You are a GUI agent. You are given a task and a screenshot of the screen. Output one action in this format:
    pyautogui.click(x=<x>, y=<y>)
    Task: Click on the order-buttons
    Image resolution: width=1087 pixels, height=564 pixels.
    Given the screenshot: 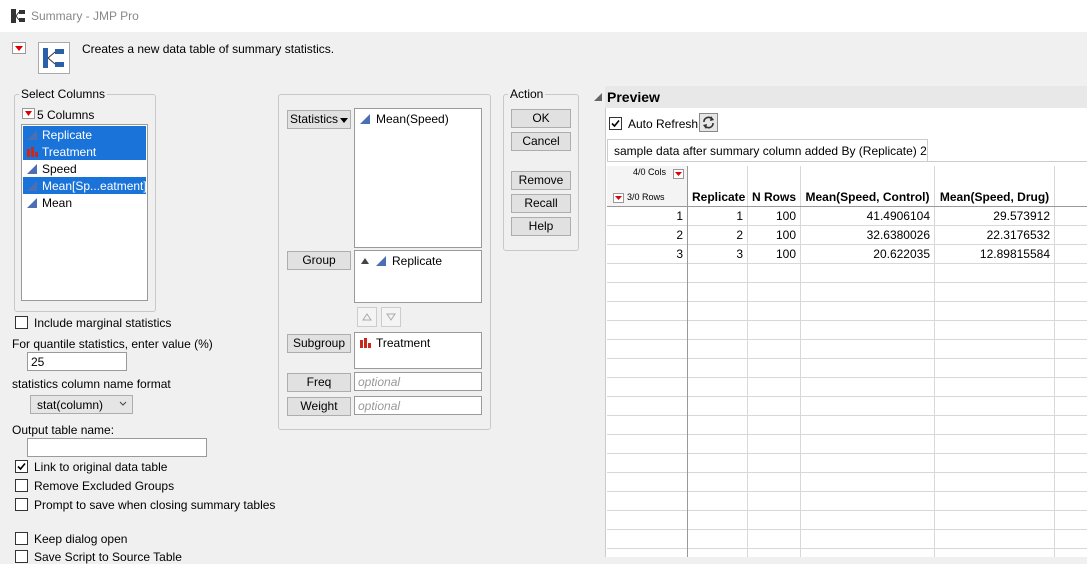 What is the action you would take?
    pyautogui.click(x=379, y=317)
    